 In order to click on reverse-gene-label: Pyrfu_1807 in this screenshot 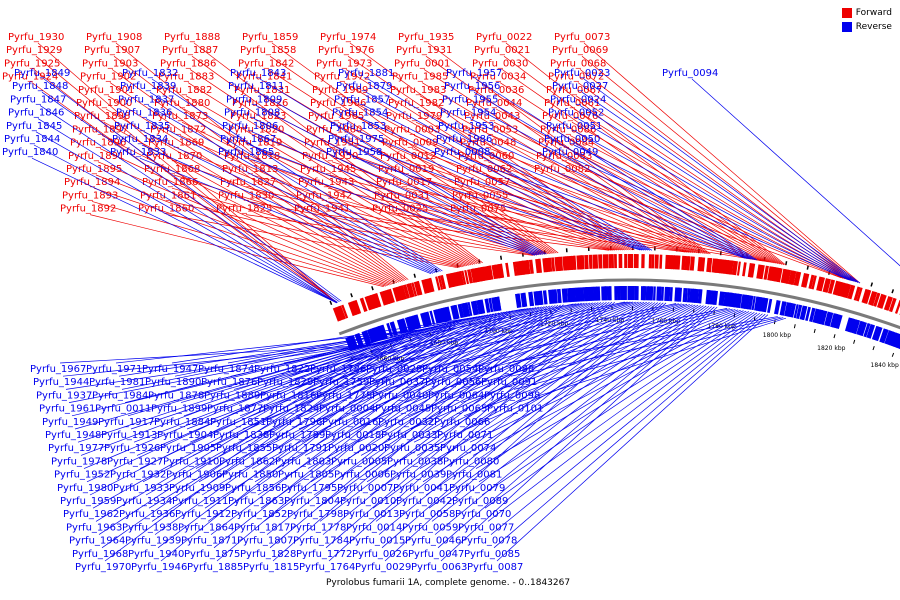, I will do `click(265, 541)`.